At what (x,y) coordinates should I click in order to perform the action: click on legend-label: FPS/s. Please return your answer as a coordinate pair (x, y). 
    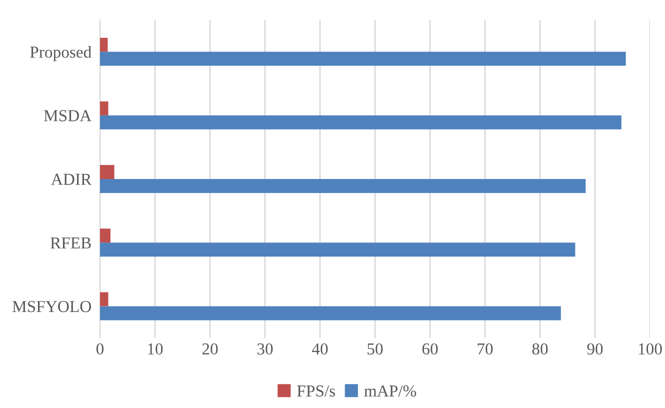
    Looking at the image, I should click on (316, 391).